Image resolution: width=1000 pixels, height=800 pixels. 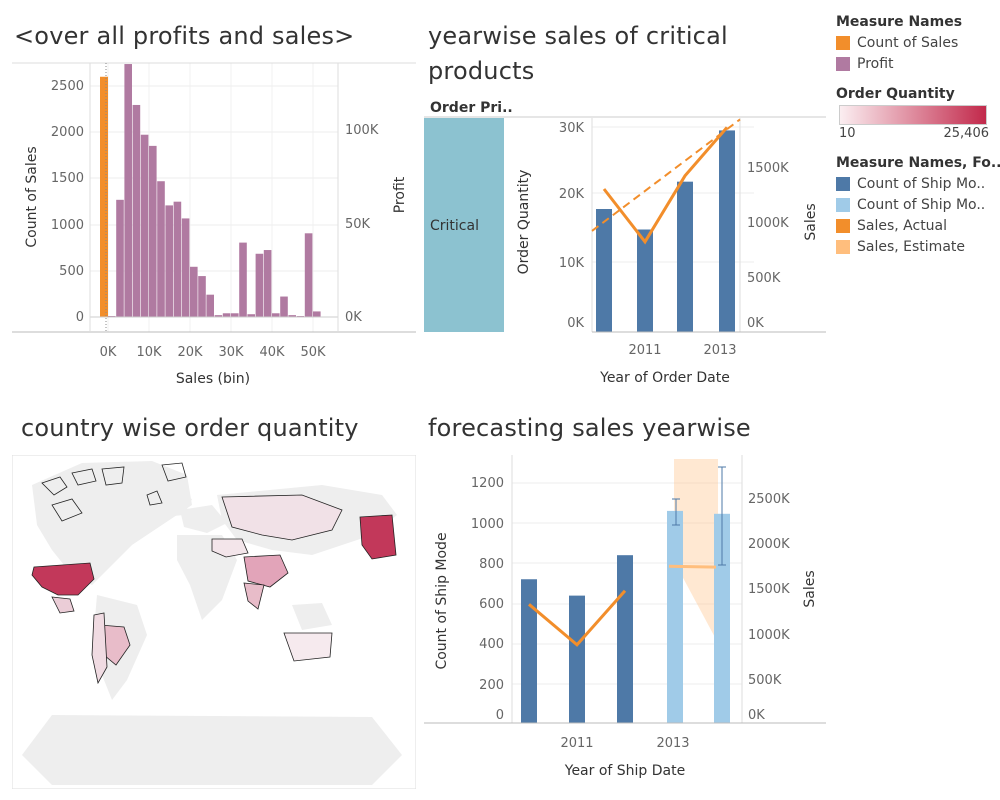 I want to click on x-tick: 20K, so click(x=190, y=352).